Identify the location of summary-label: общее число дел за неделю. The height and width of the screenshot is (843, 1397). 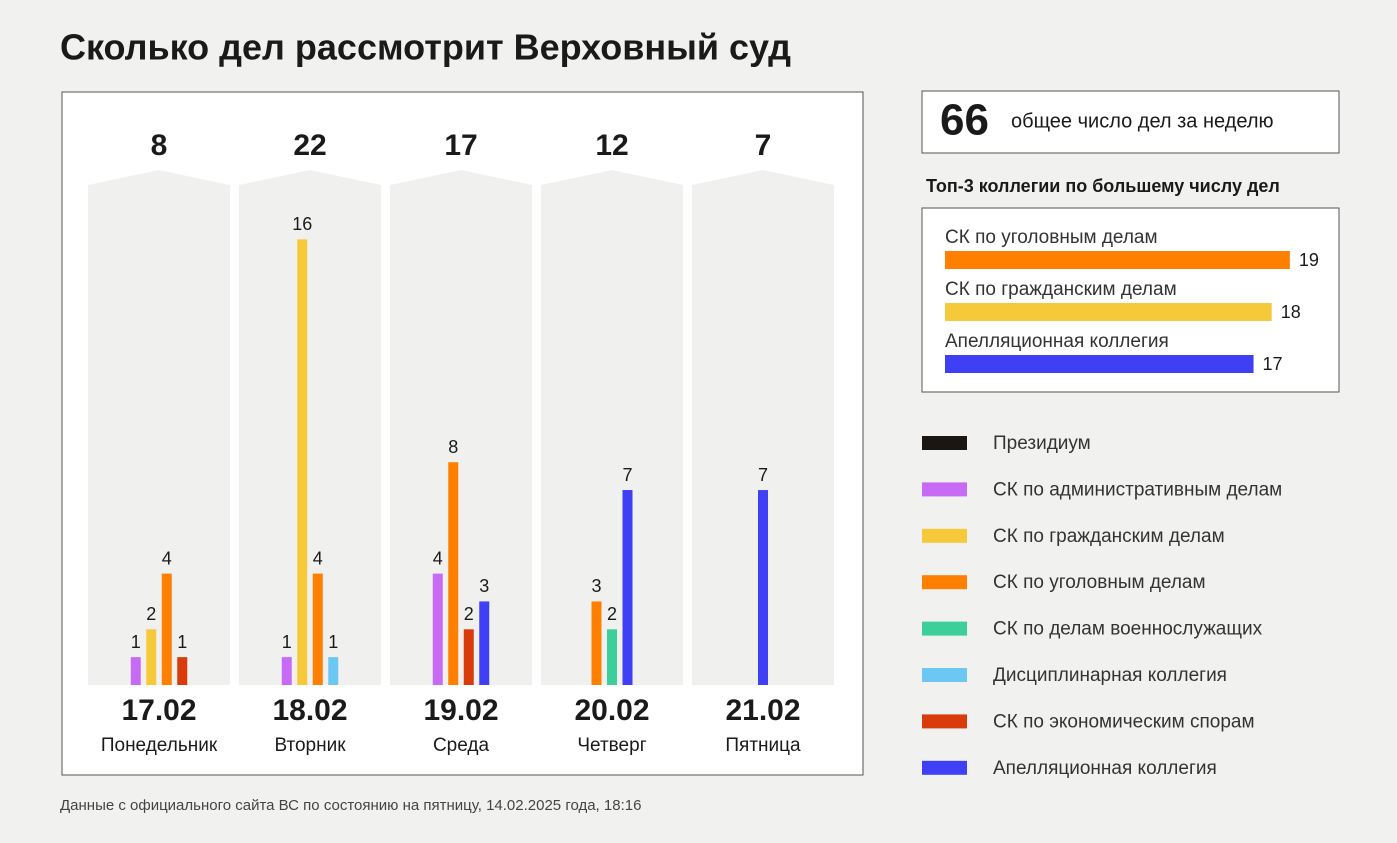
(1142, 121).